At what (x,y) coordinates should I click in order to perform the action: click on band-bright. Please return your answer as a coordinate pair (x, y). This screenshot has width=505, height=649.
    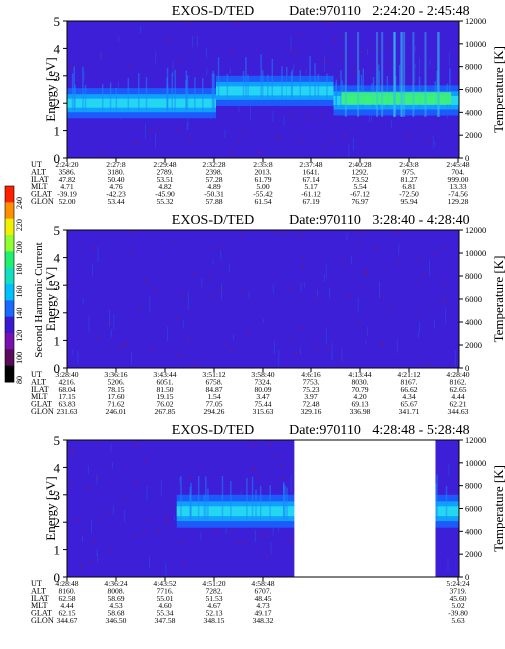
    Looking at the image, I should click on (396, 98).